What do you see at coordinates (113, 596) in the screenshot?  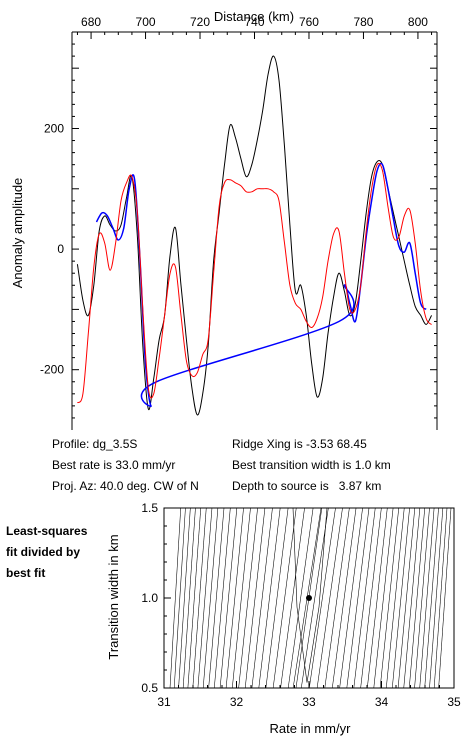 I see `contour-y-axis-label: Transition width in km` at bounding box center [113, 596].